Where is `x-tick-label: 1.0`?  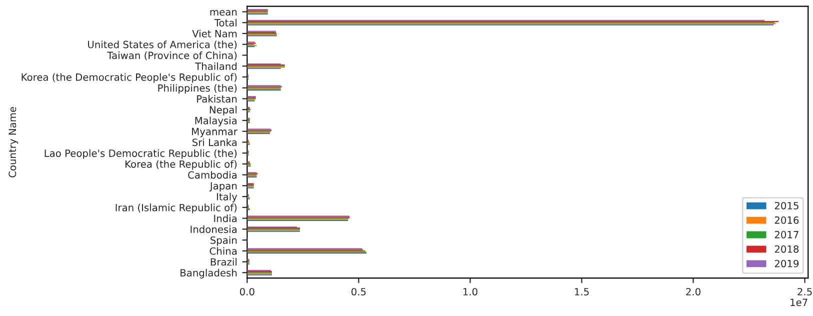
x-tick-label: 1.0 is located at coordinates (470, 292).